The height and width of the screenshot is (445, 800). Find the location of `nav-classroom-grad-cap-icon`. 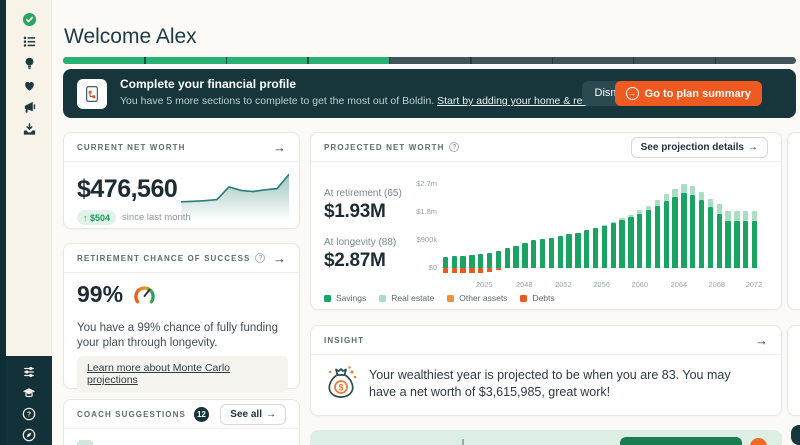

nav-classroom-grad-cap-icon is located at coordinates (29, 393).